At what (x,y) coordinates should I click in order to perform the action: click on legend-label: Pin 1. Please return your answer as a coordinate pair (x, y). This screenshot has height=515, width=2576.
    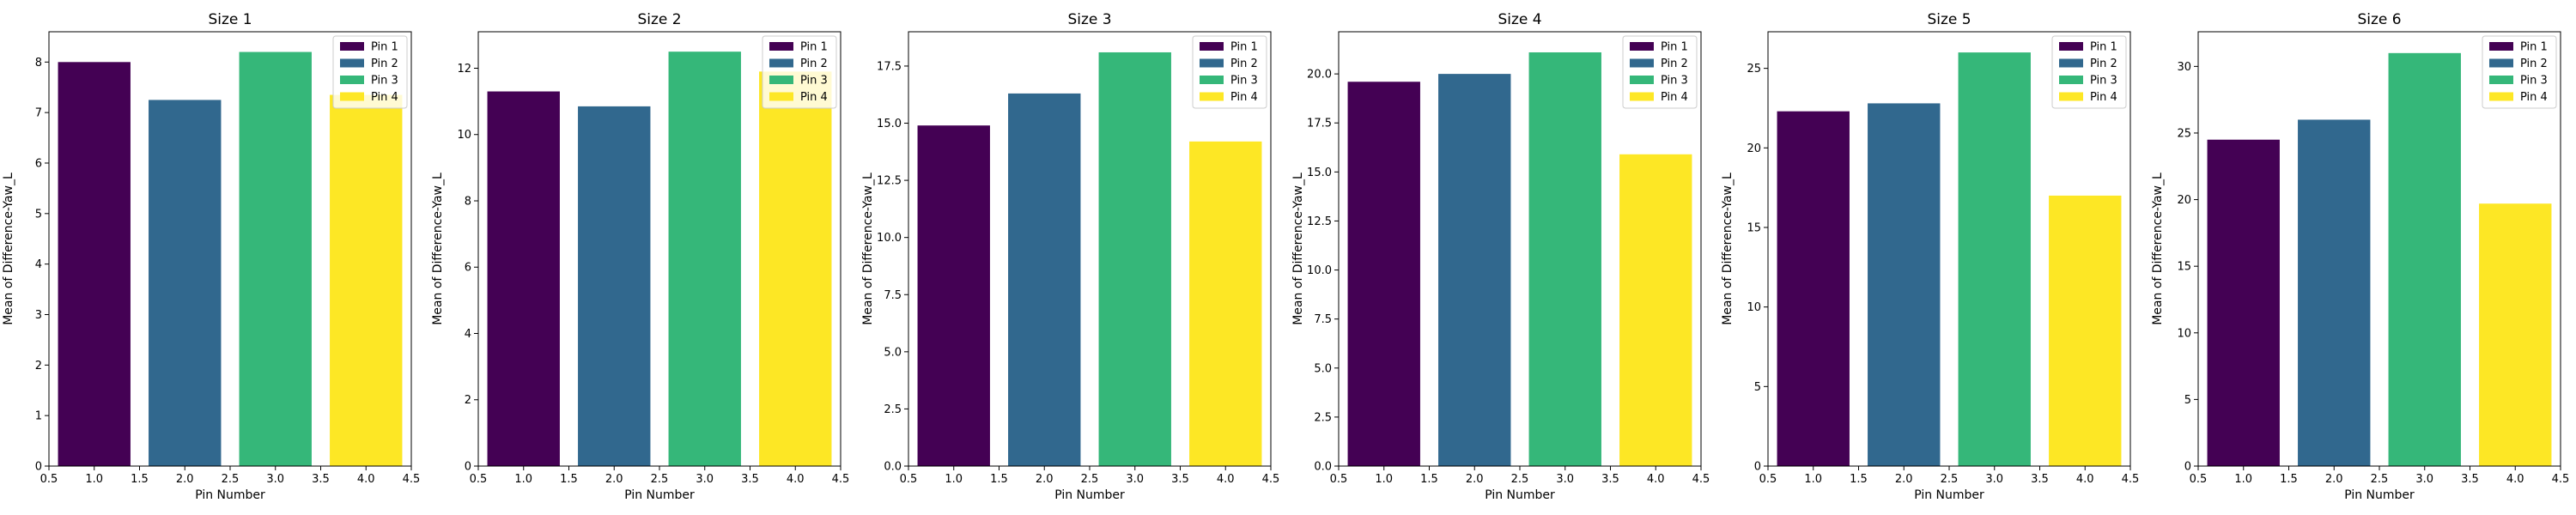
    Looking at the image, I should click on (814, 47).